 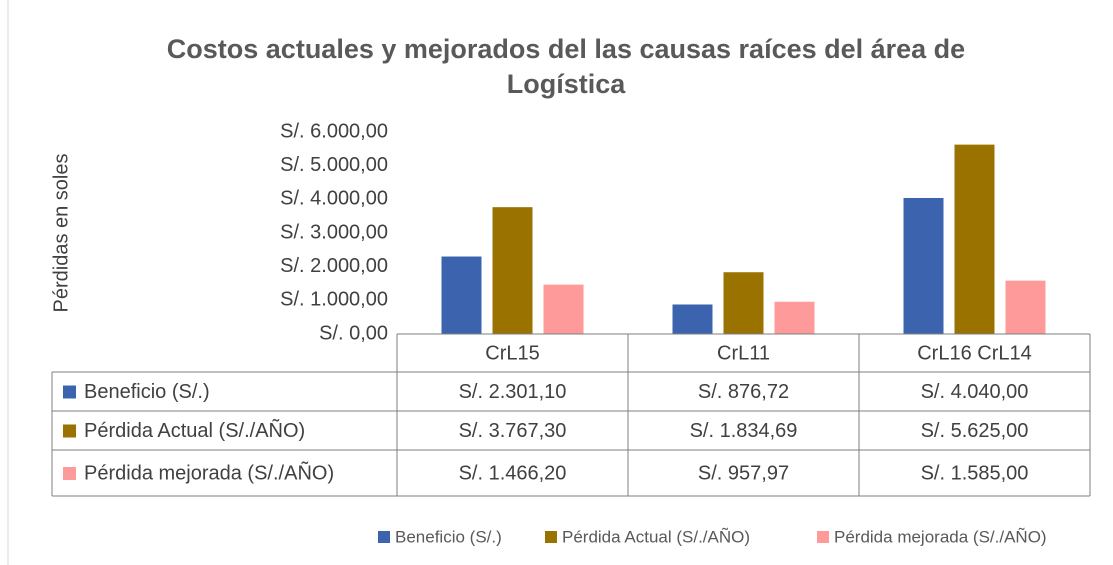 I want to click on x-tick-label: CrL15, so click(x=512, y=353).